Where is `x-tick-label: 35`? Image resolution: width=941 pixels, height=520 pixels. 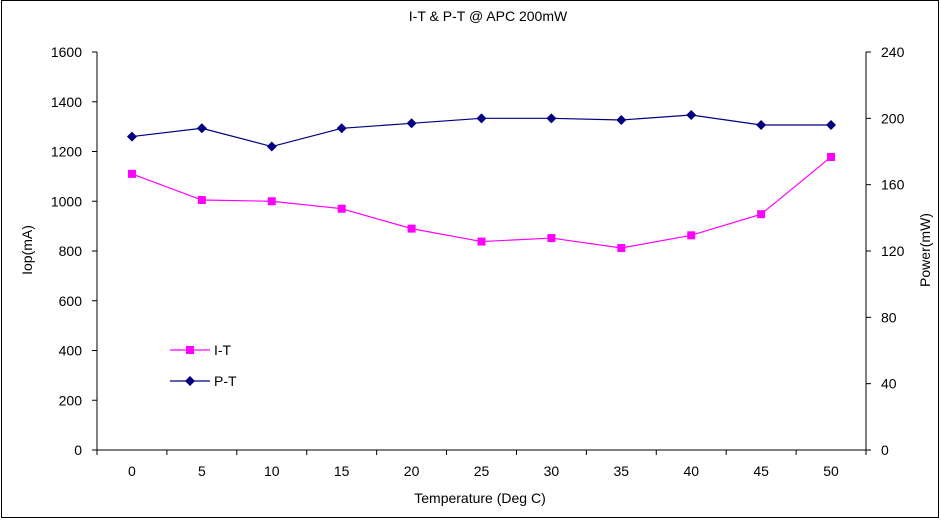
x-tick-label: 35 is located at coordinates (622, 471).